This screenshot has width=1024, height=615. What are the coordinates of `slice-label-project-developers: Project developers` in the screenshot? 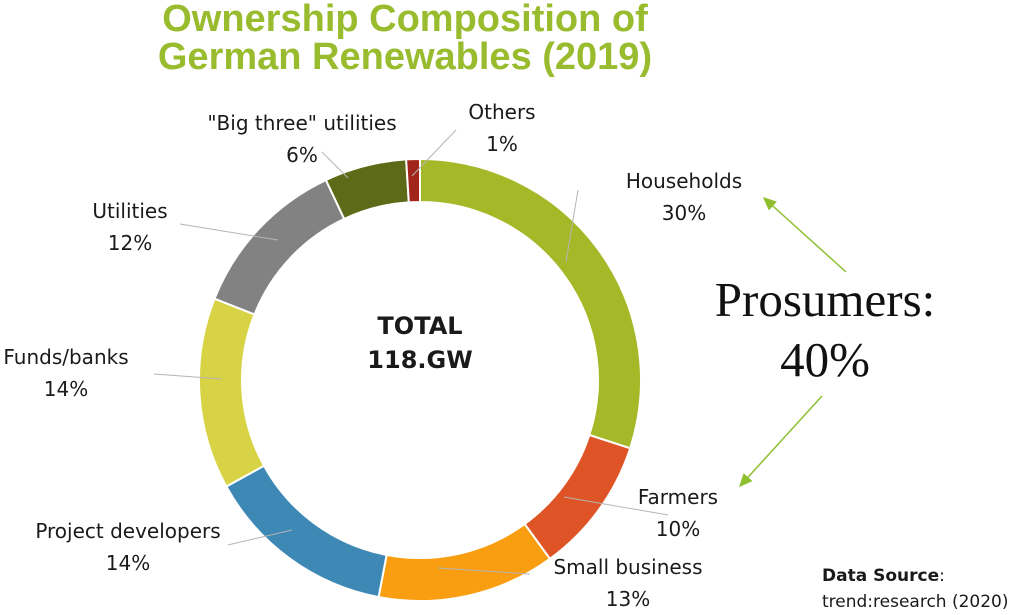 It's located at (127, 531).